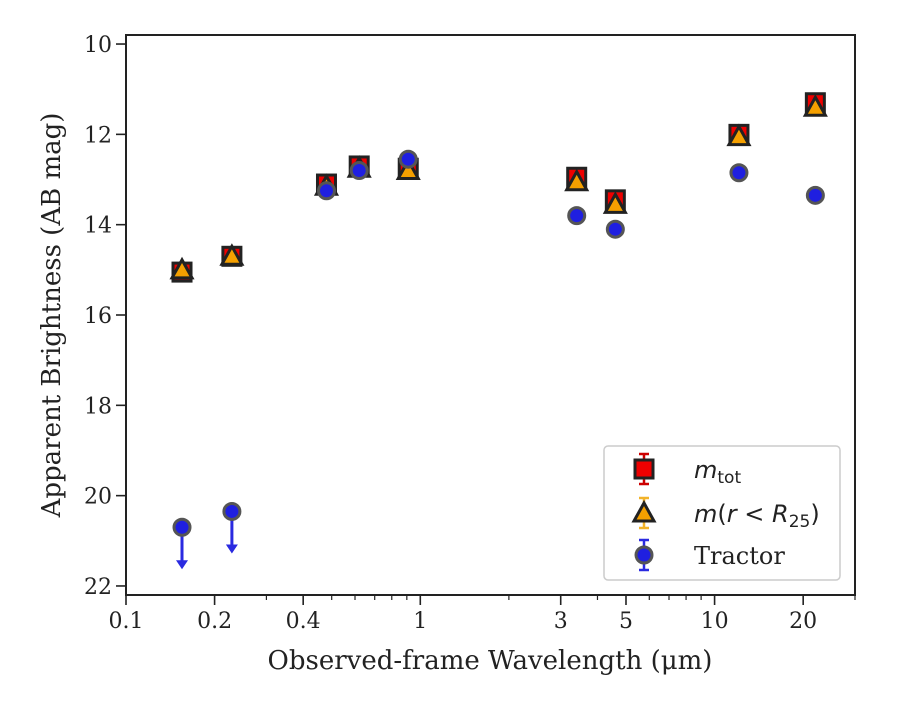 This screenshot has height=705, width=900. Describe the element at coordinates (717, 472) in the screenshot. I see `legend-entry-label: mtot` at that location.